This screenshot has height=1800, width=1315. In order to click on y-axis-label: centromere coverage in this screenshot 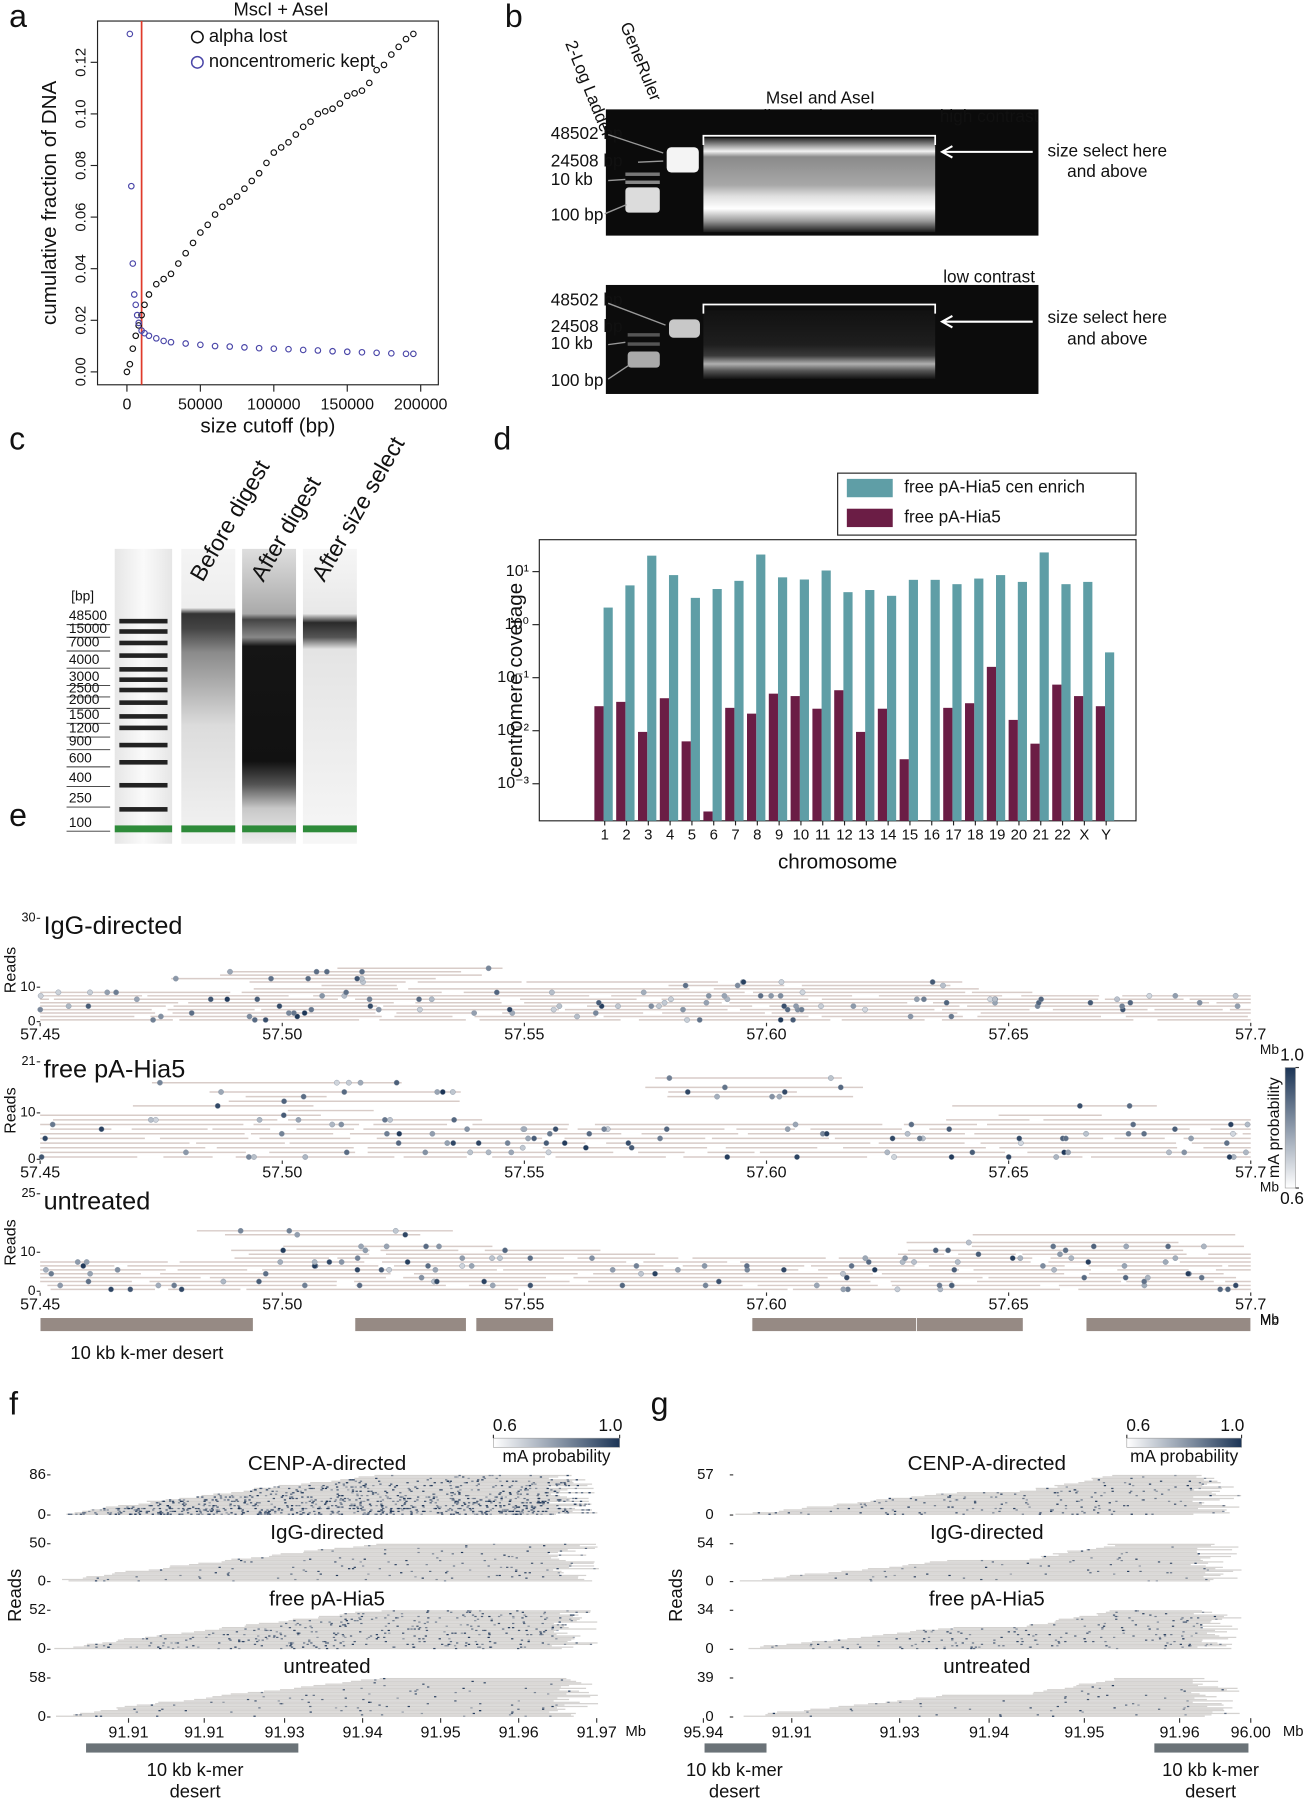, I will do `click(515, 680)`.